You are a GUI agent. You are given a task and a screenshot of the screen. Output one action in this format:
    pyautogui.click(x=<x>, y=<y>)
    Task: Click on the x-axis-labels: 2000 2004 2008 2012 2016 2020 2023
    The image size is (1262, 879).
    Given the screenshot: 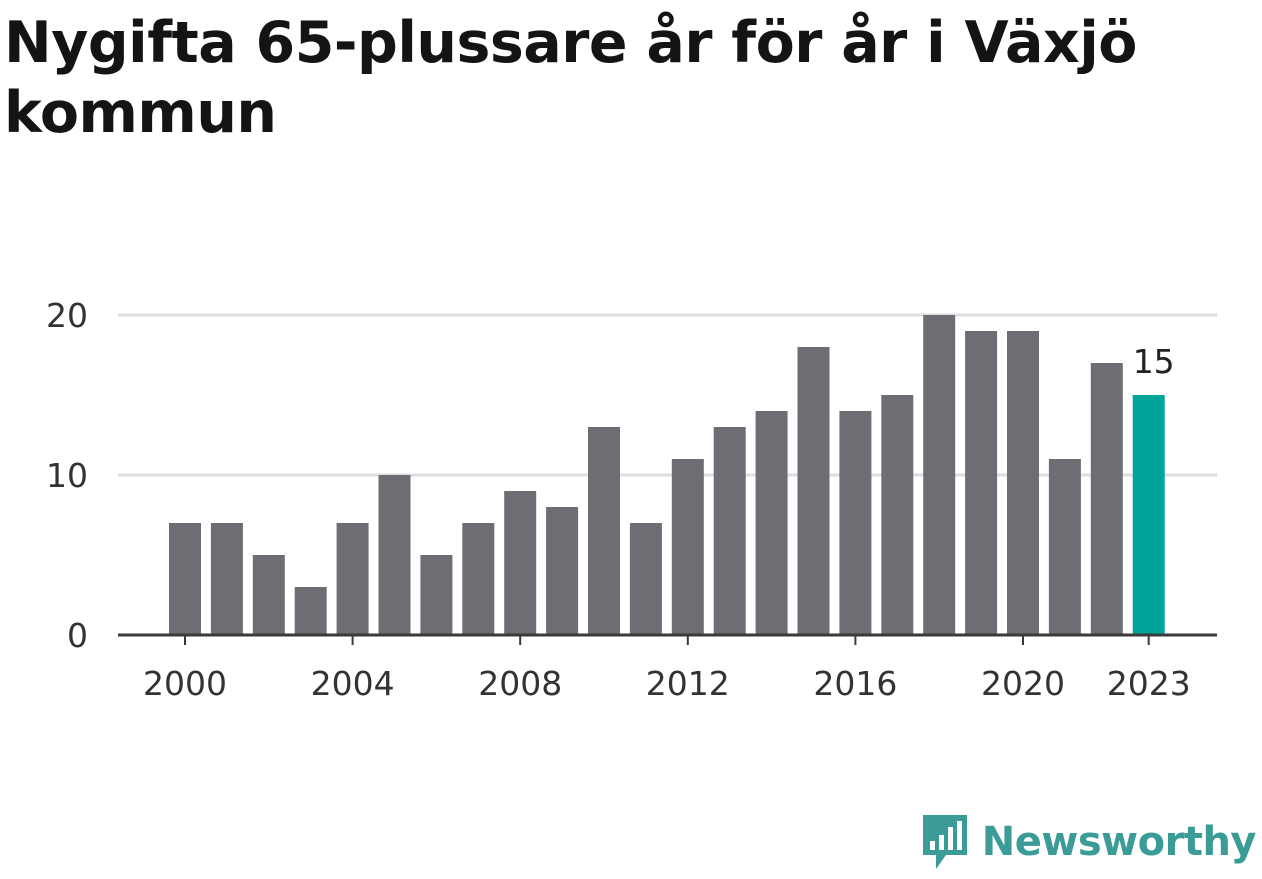 What is the action you would take?
    pyautogui.click(x=667, y=683)
    